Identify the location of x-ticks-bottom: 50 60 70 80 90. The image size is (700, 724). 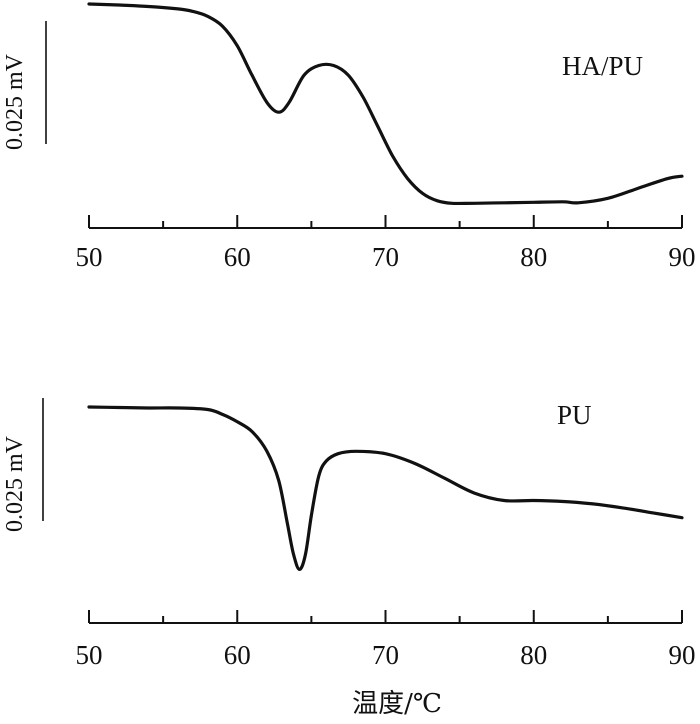
(386, 640).